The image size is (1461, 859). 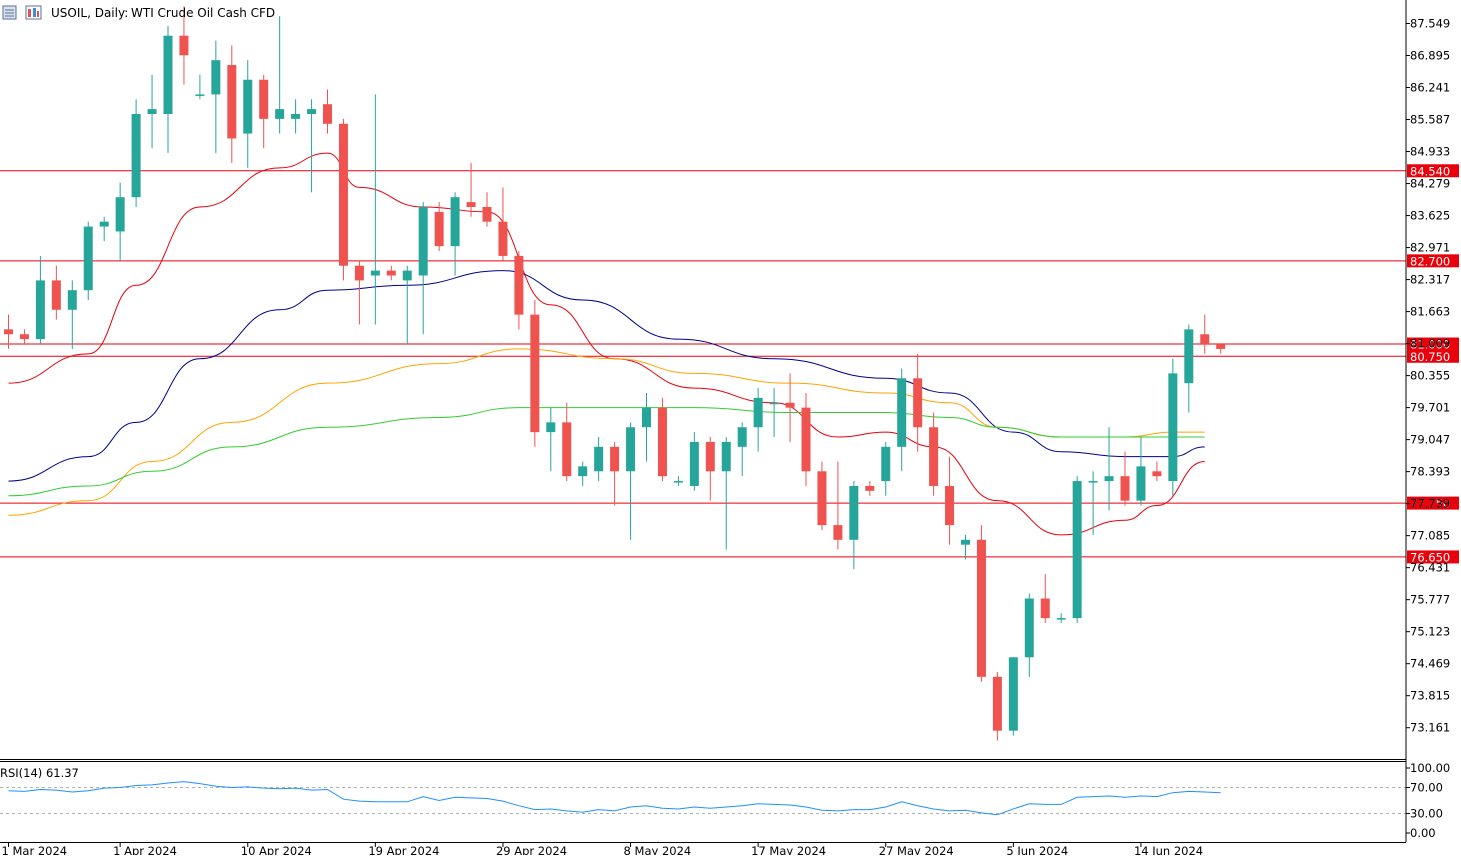 What do you see at coordinates (33, 12) in the screenshot?
I see `symbol-icon` at bounding box center [33, 12].